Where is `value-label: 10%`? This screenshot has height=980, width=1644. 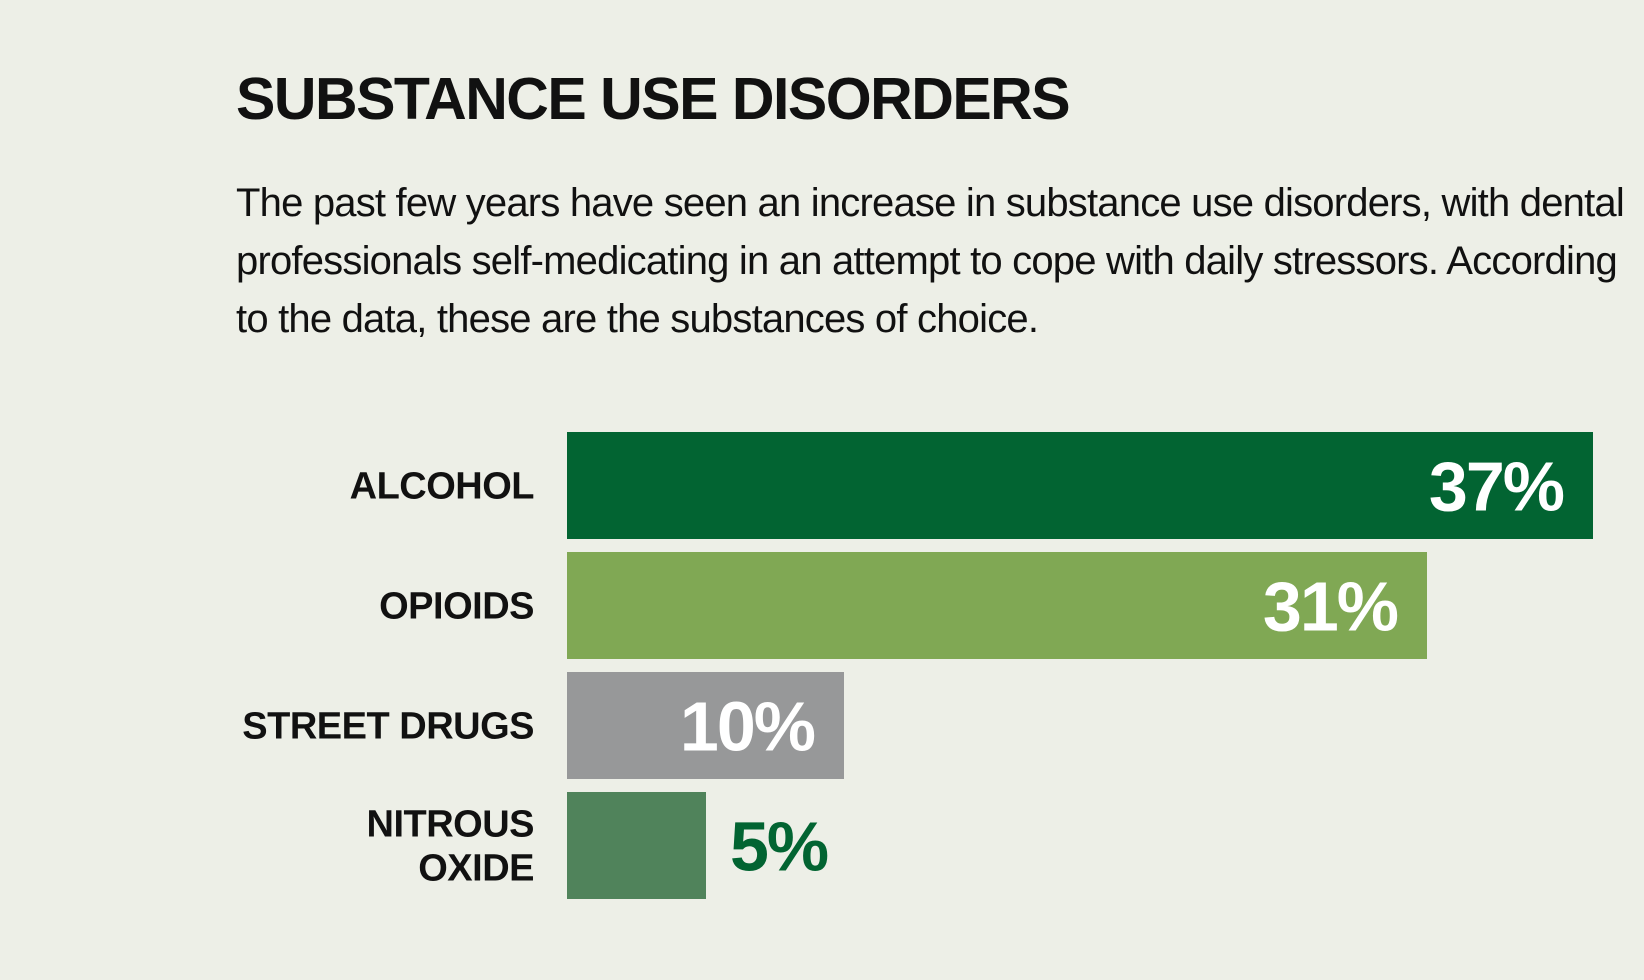 value-label: 10% is located at coordinates (747, 727).